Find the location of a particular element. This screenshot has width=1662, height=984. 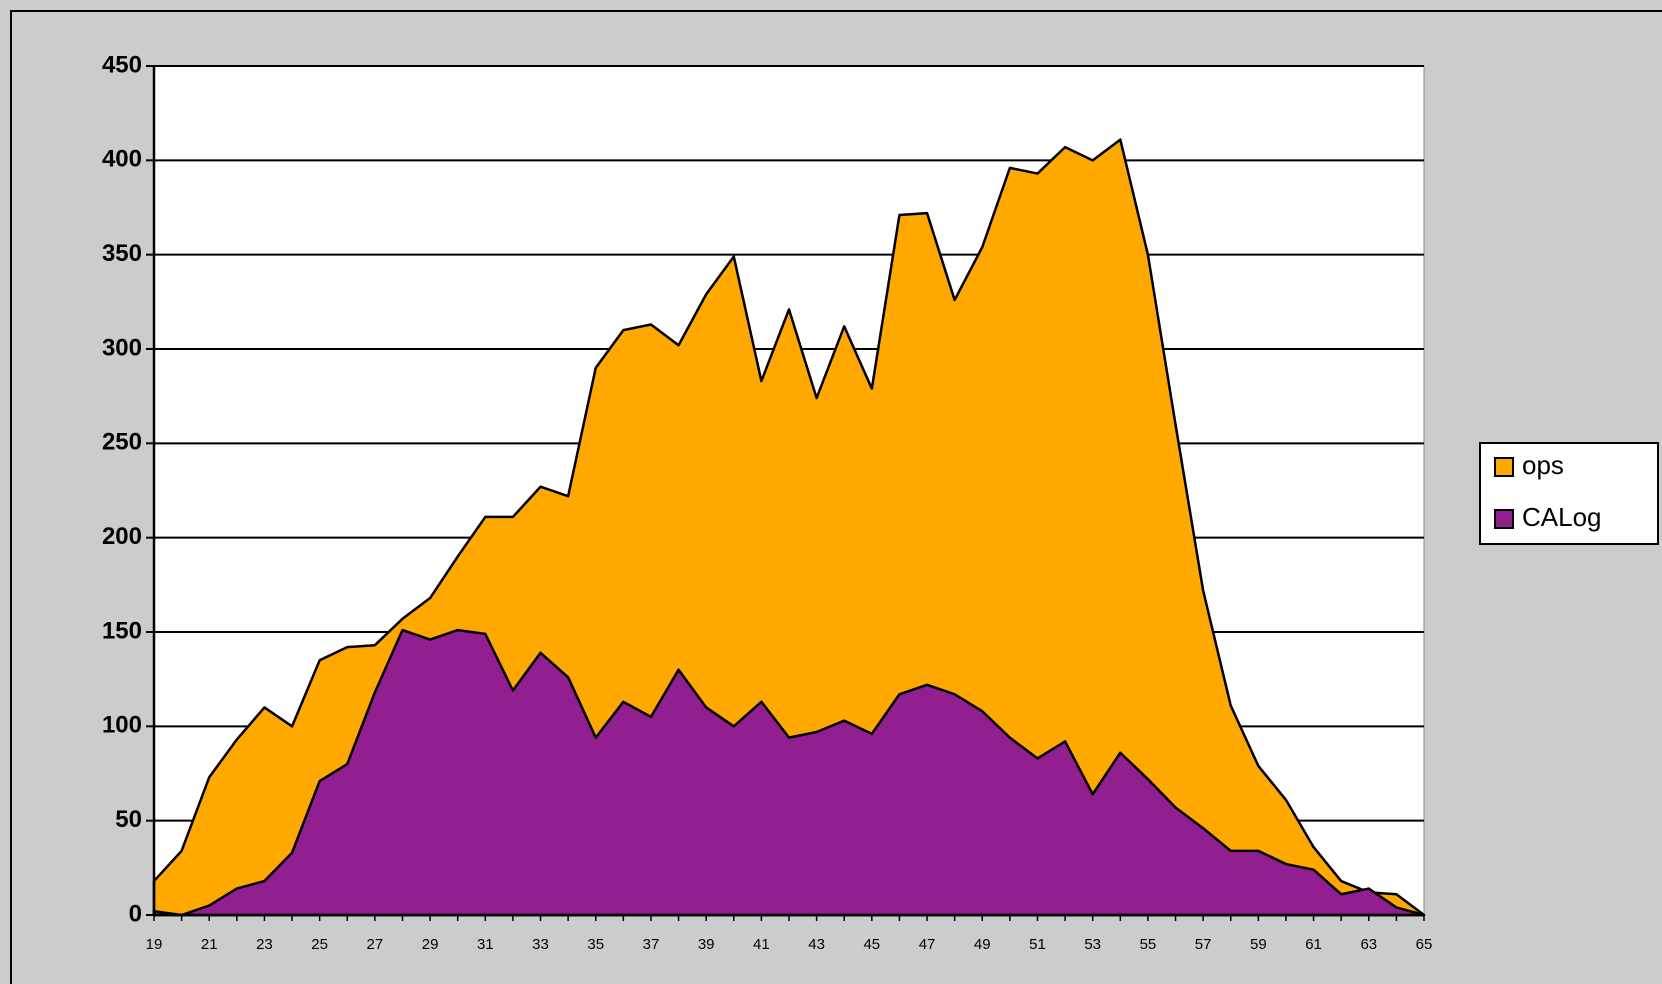

legend: ops CALog is located at coordinates (1569, 493).